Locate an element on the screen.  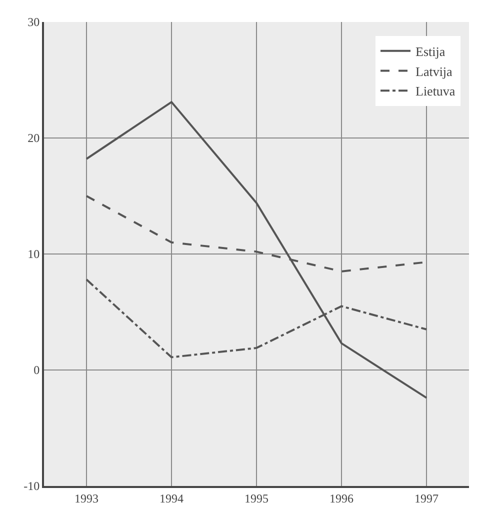
x-tick-label: 1995 is located at coordinates (256, 498).